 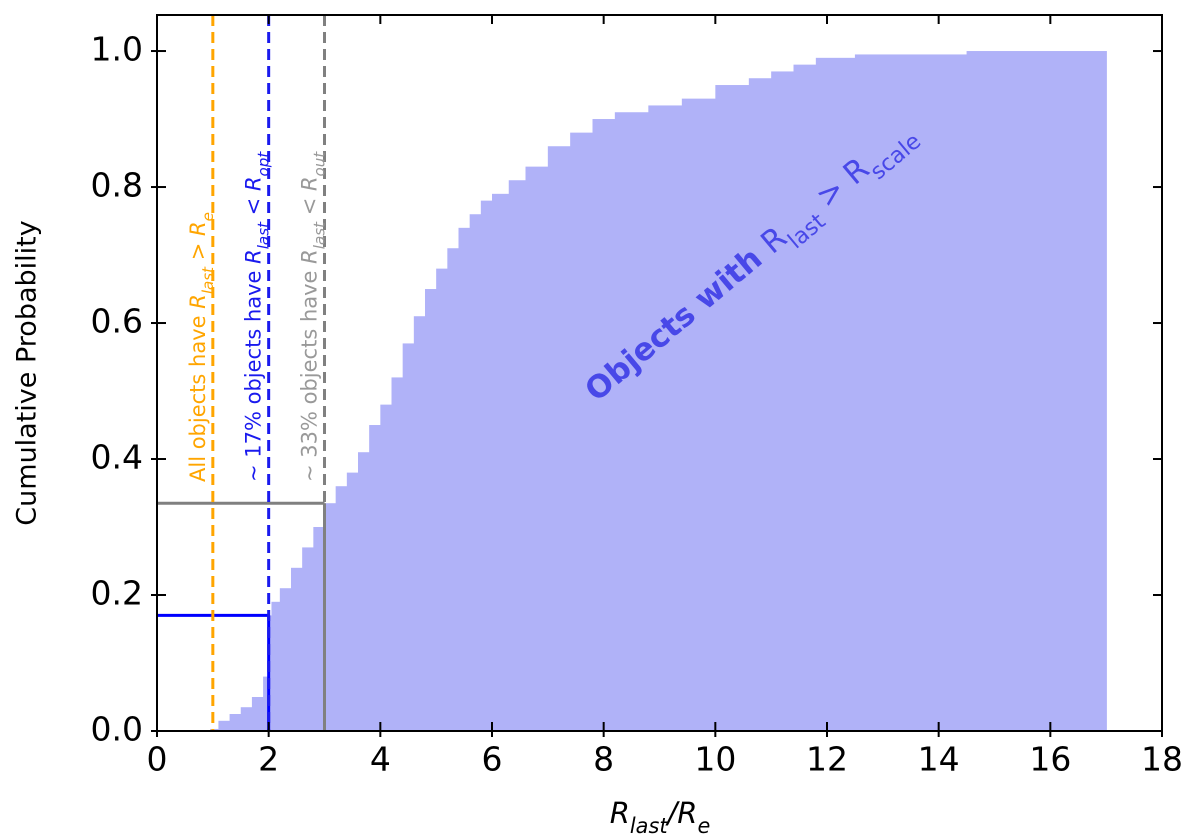 What do you see at coordinates (603, 759) in the screenshot?
I see `x-tick-label: 8` at bounding box center [603, 759].